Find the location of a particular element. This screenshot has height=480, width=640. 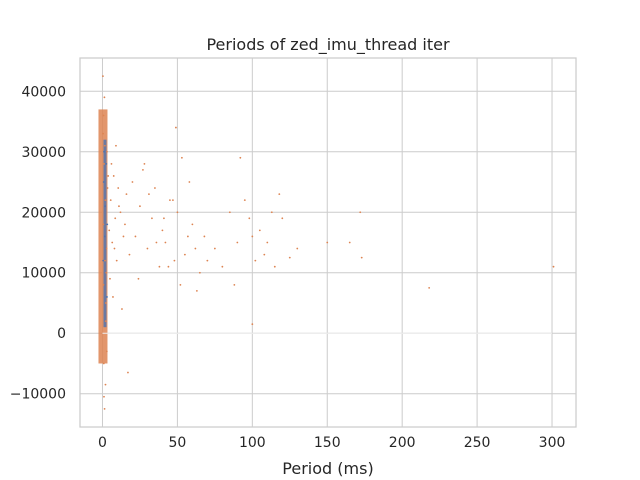

y-tick-label: 10000 is located at coordinates (43, 274).